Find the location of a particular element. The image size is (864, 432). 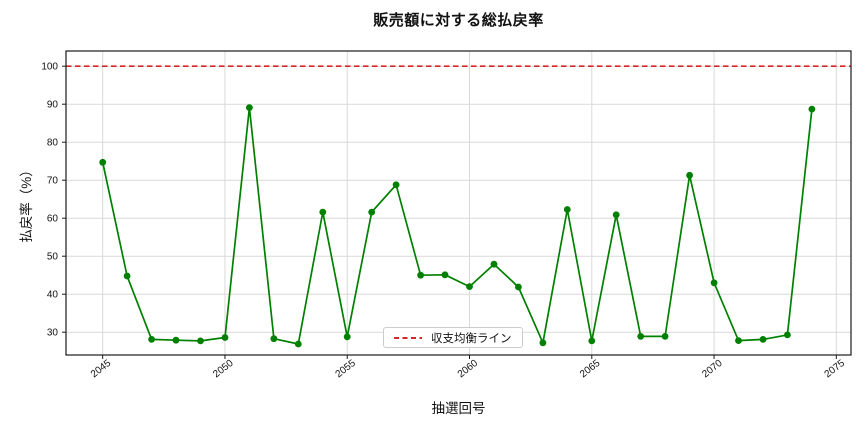

x-tick-label: 2075 is located at coordinates (835, 369).